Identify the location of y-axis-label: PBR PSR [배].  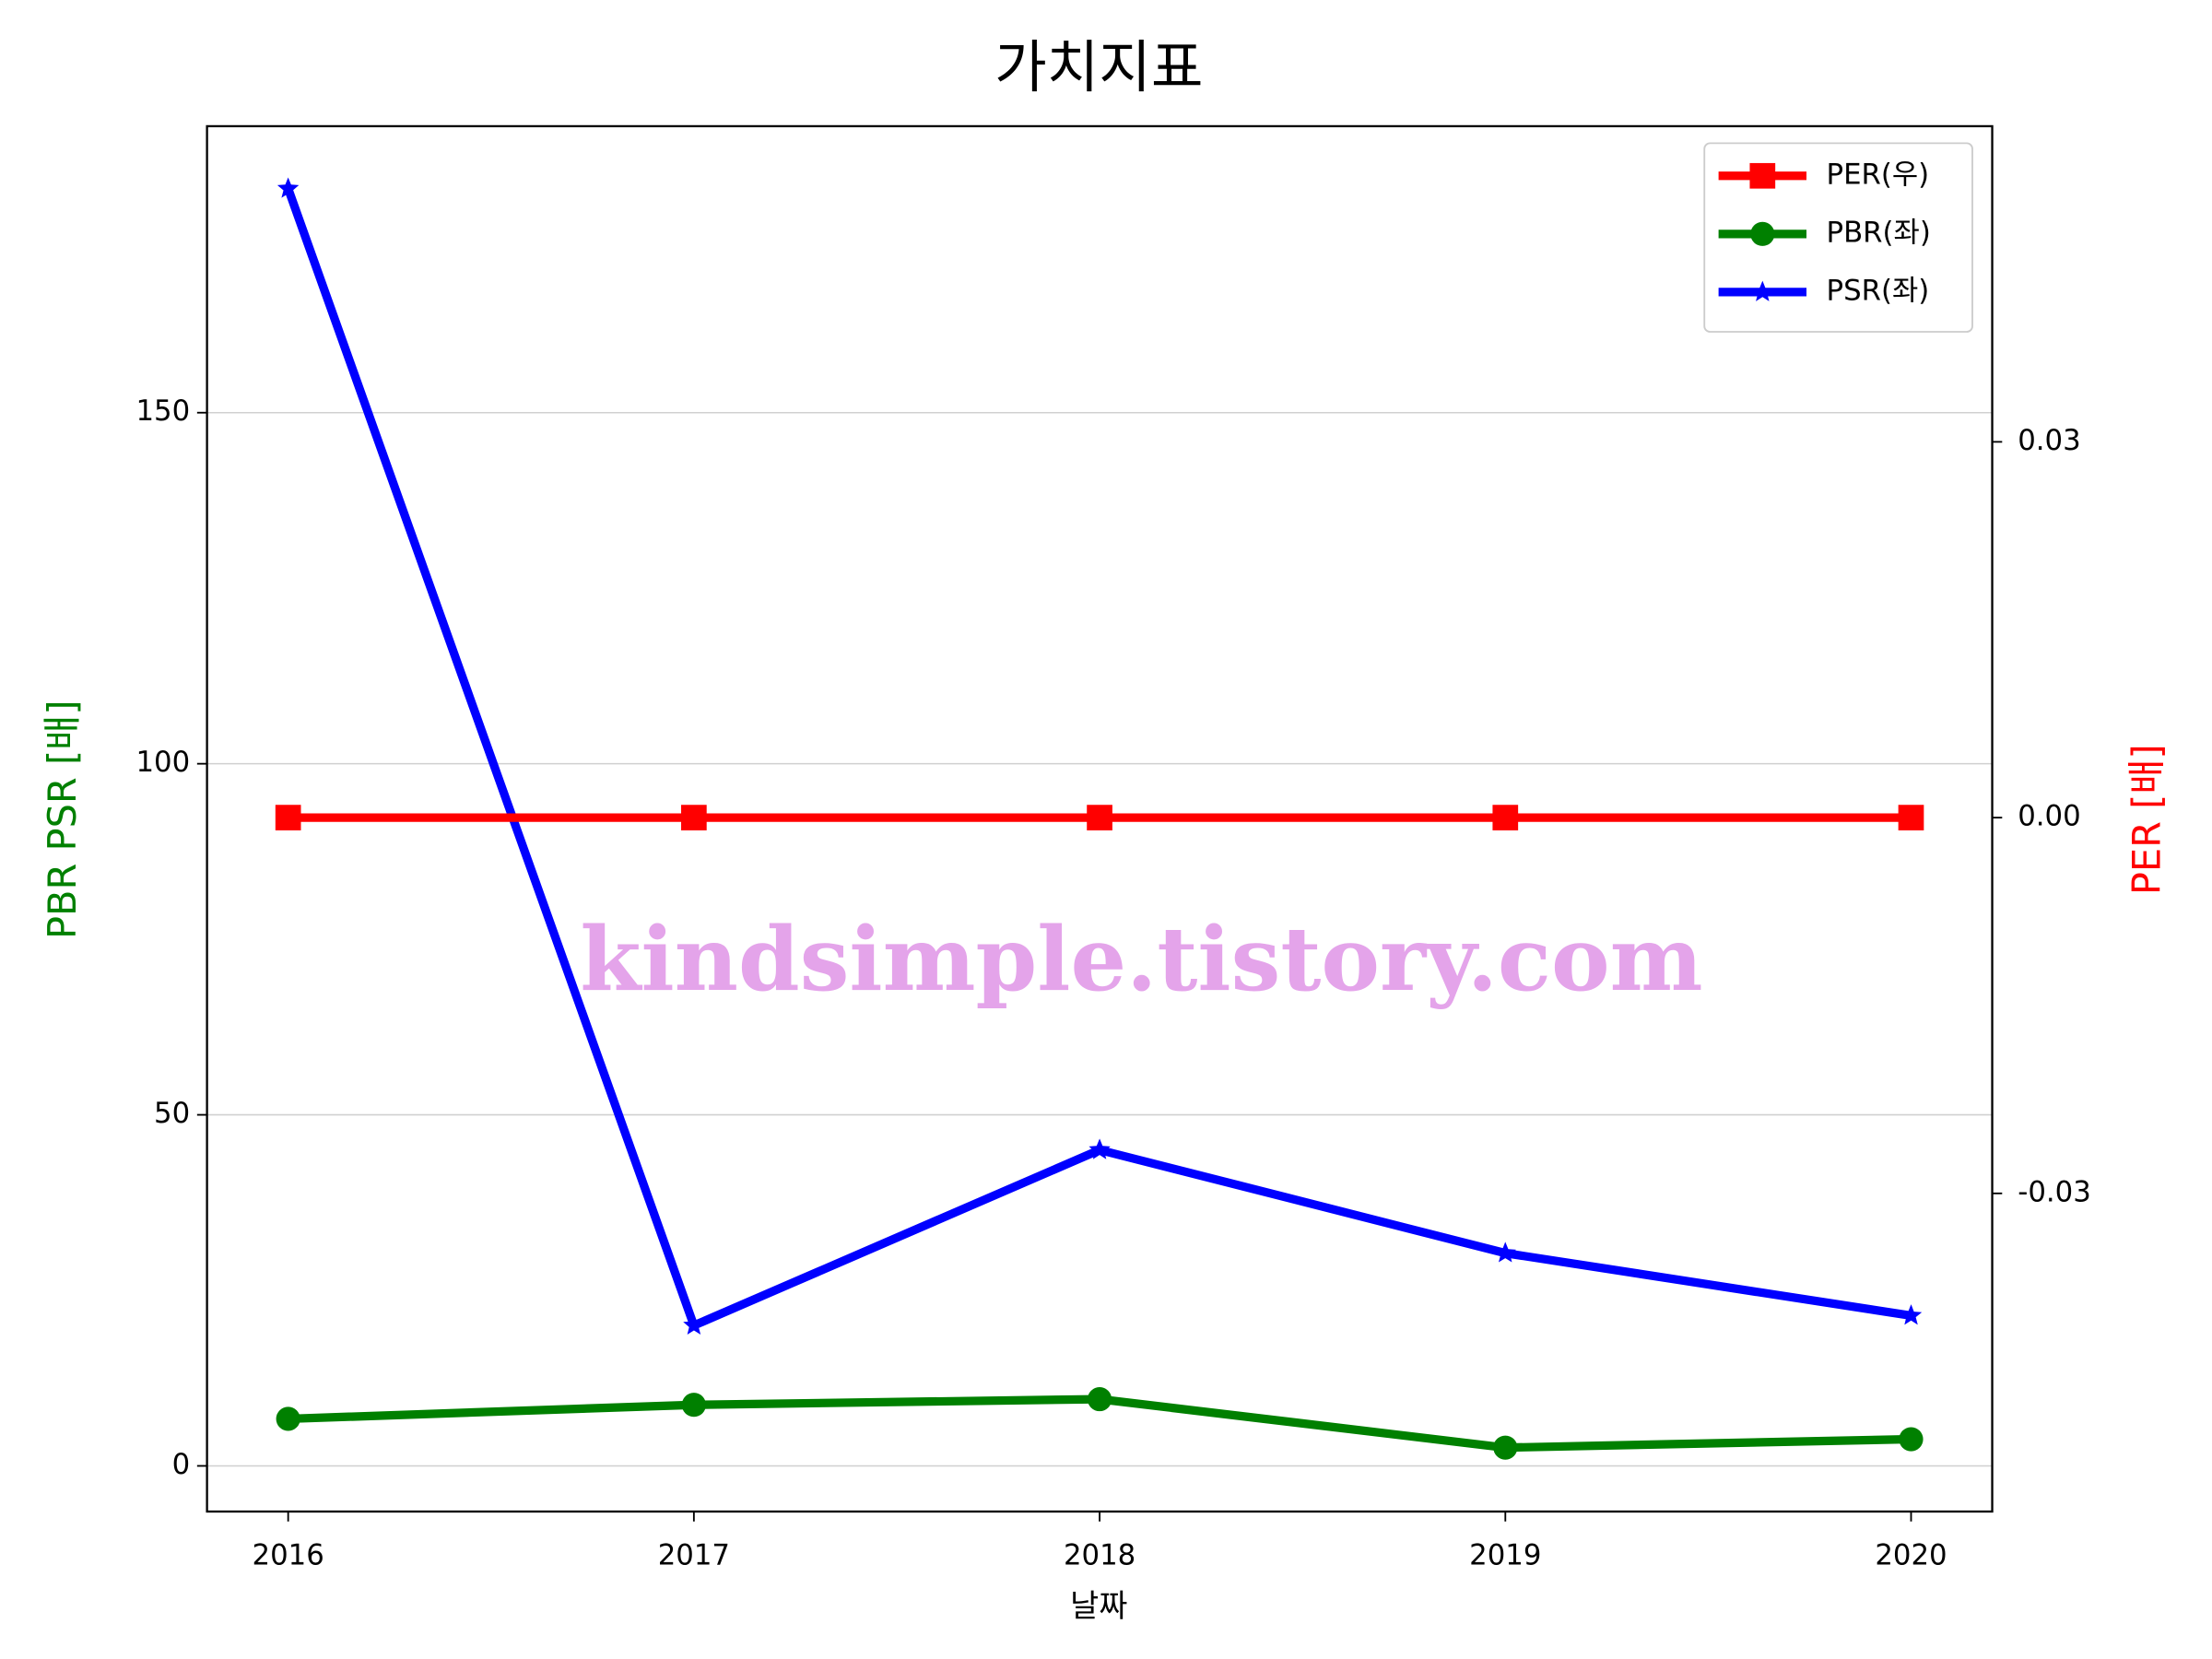
(62, 819).